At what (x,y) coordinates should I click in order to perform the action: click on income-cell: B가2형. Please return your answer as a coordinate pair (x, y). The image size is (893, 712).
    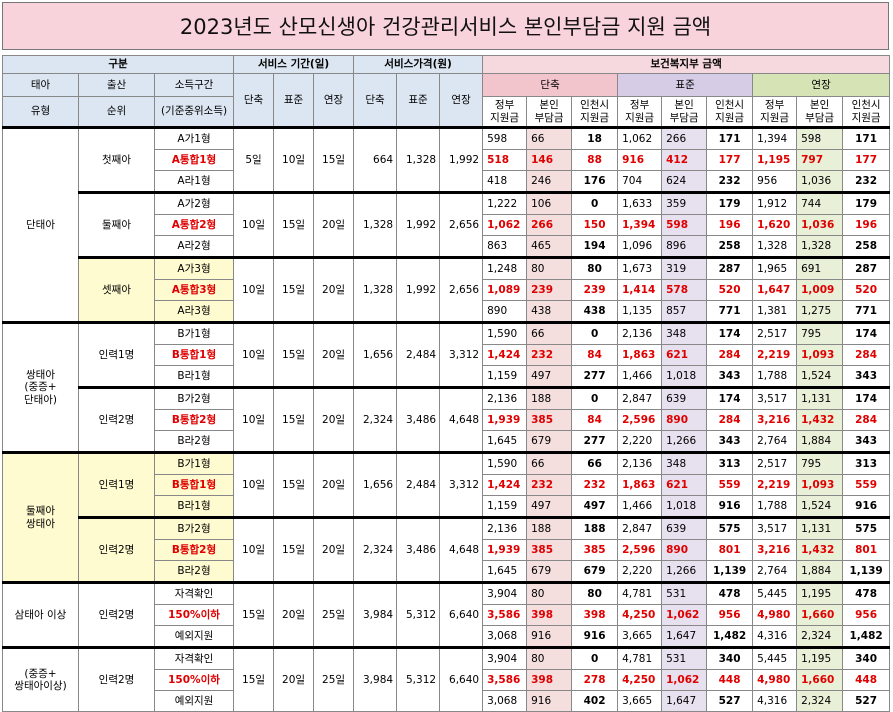
    Looking at the image, I should click on (194, 398).